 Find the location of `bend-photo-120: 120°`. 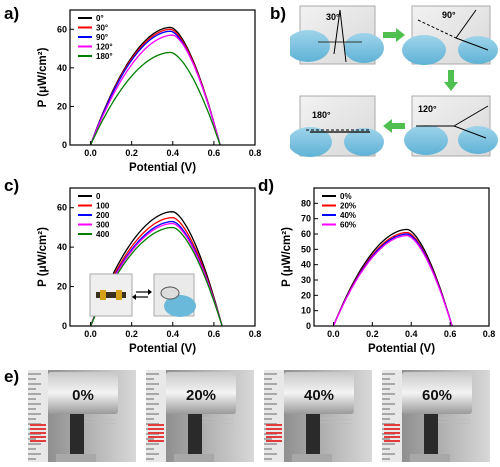

bend-photo-120: 120° is located at coordinates (451, 126).